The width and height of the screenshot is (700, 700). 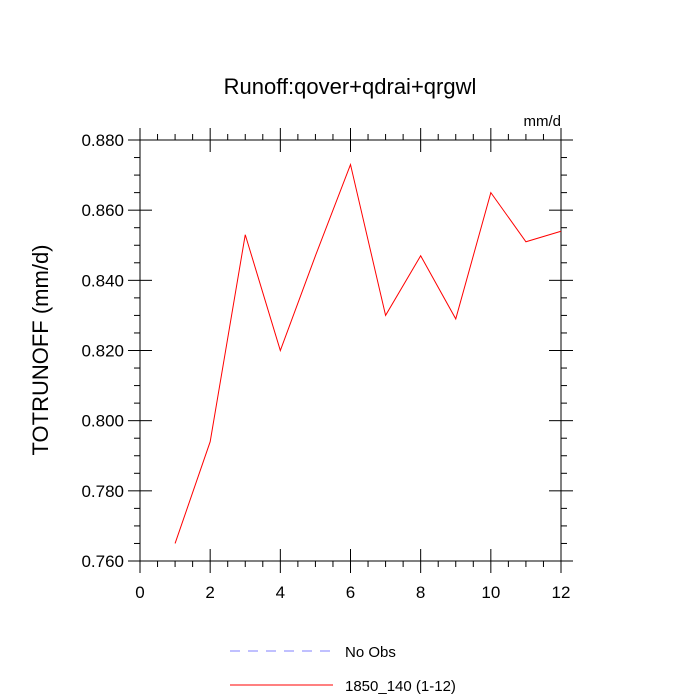 I want to click on x-tick-label: 0, so click(x=139, y=592).